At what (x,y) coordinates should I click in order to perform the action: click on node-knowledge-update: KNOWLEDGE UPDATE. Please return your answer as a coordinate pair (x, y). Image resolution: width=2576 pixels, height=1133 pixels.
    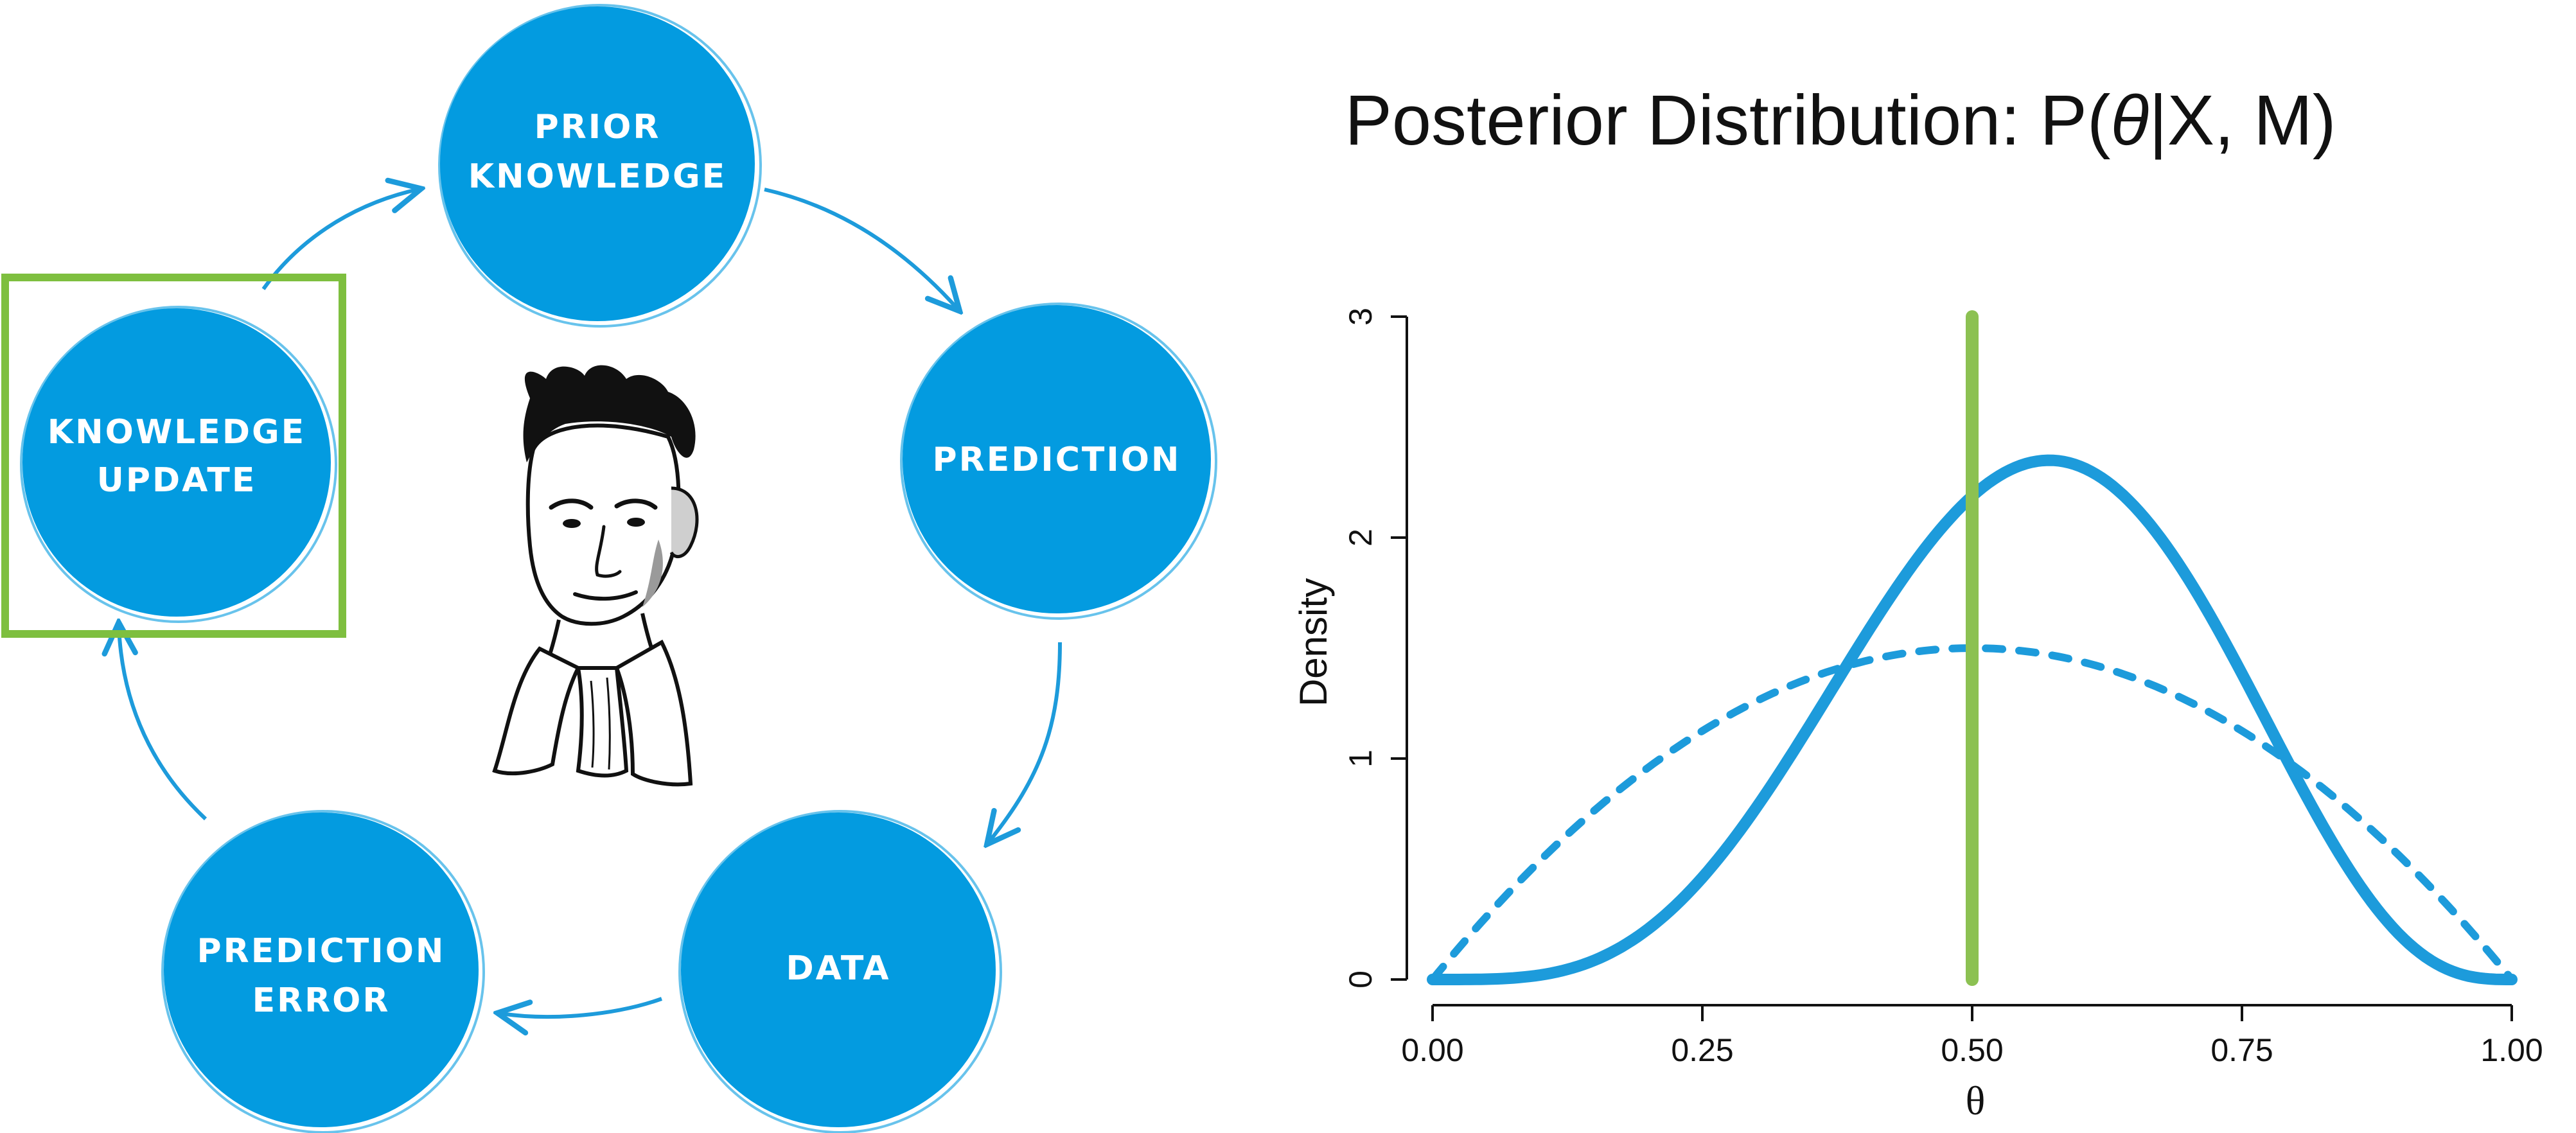
    Looking at the image, I should click on (178, 464).